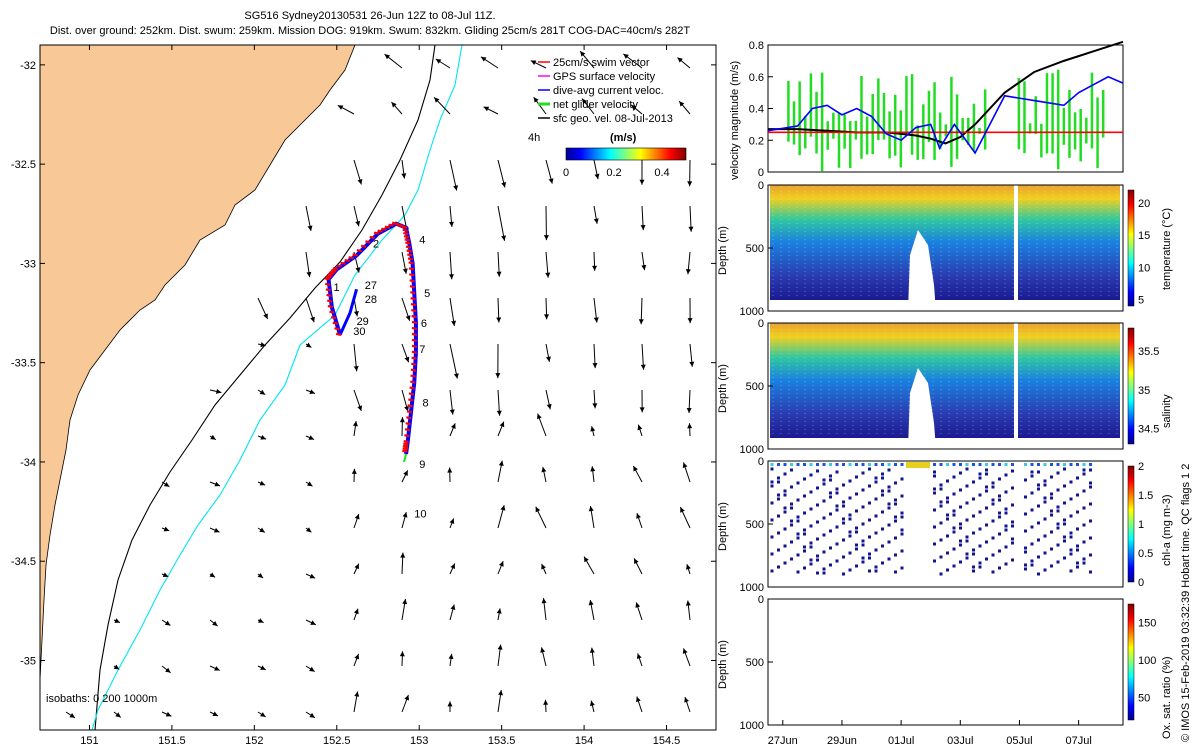 The image size is (1200, 750). Describe the element at coordinates (667, 741) in the screenshot. I see `map-xtick-label: 154.5` at that location.